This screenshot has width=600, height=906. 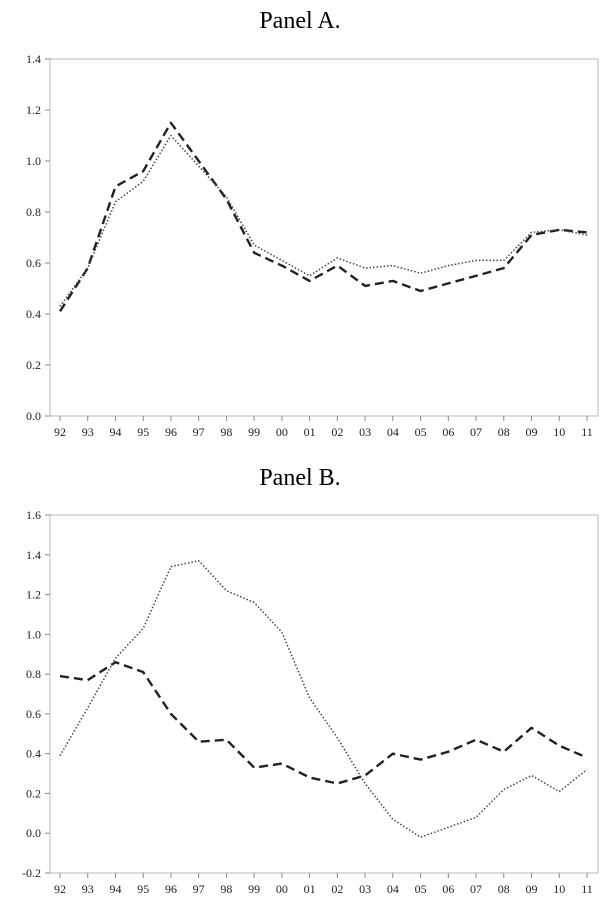 I want to click on panel-b-y-tick-label: 0.2, so click(x=33, y=793).